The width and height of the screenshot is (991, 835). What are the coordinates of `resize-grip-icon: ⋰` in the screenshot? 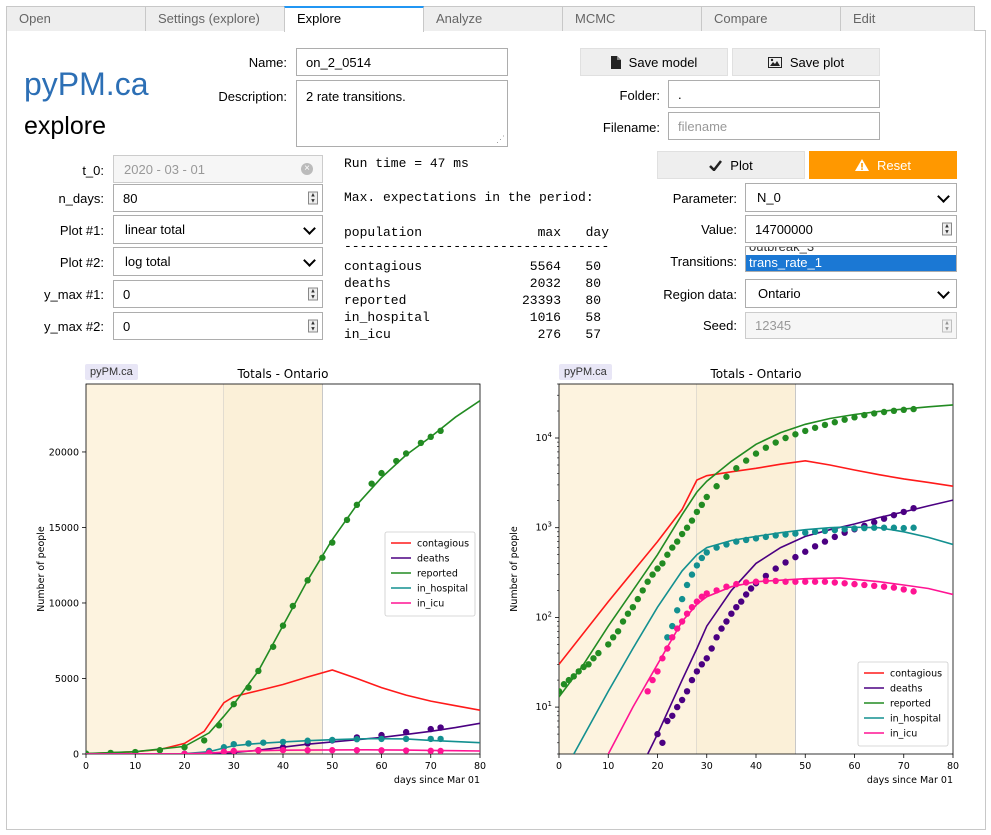 It's located at (500, 139).